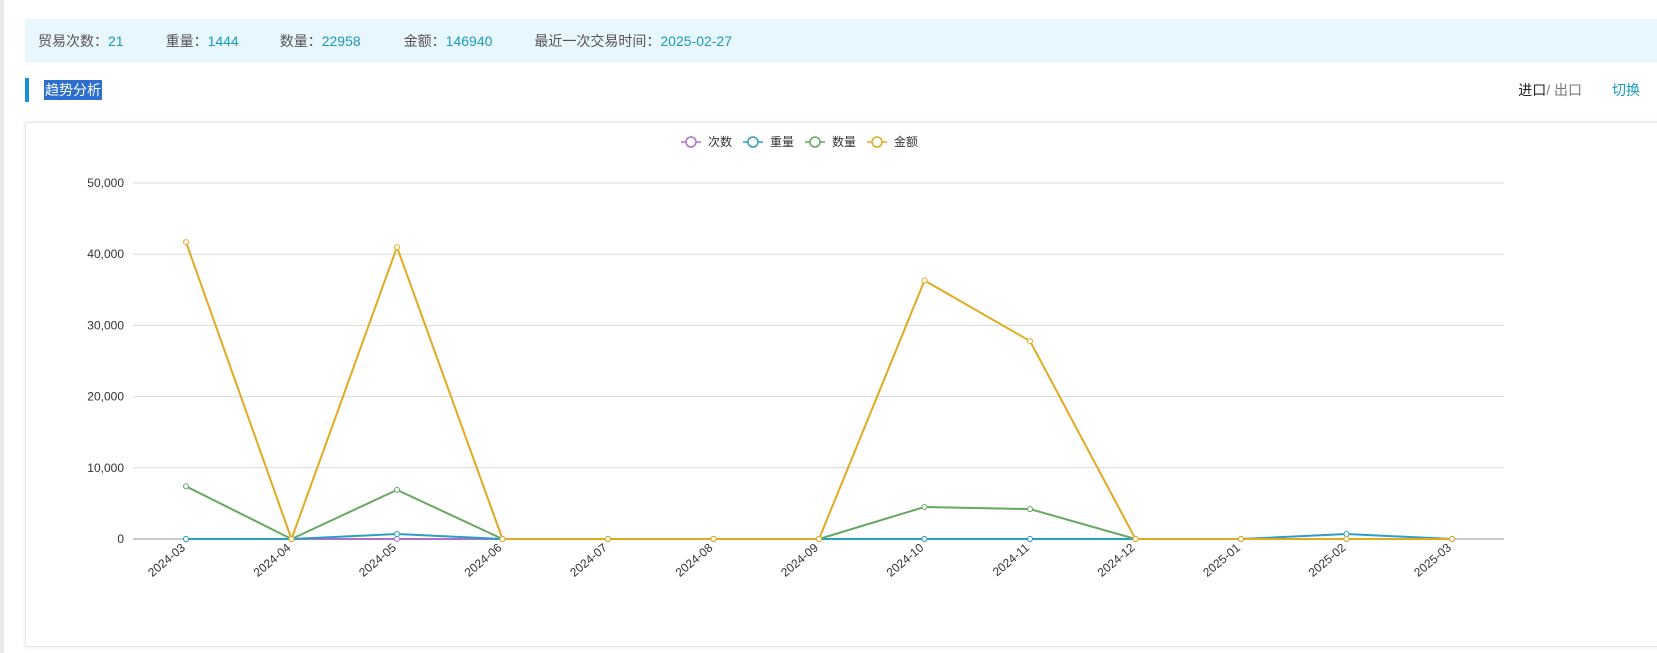 The image size is (1657, 653). I want to click on stat-value: 2025-02-27, so click(696, 40).